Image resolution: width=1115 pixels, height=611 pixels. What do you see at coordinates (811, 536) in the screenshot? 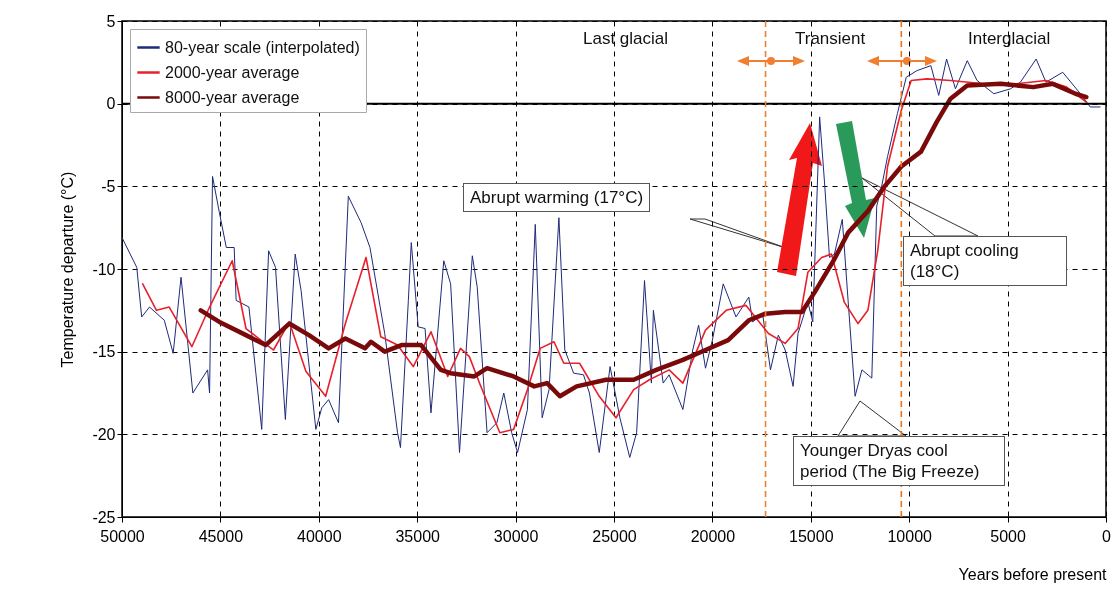
I see `x-tick-label: 15000` at bounding box center [811, 536].